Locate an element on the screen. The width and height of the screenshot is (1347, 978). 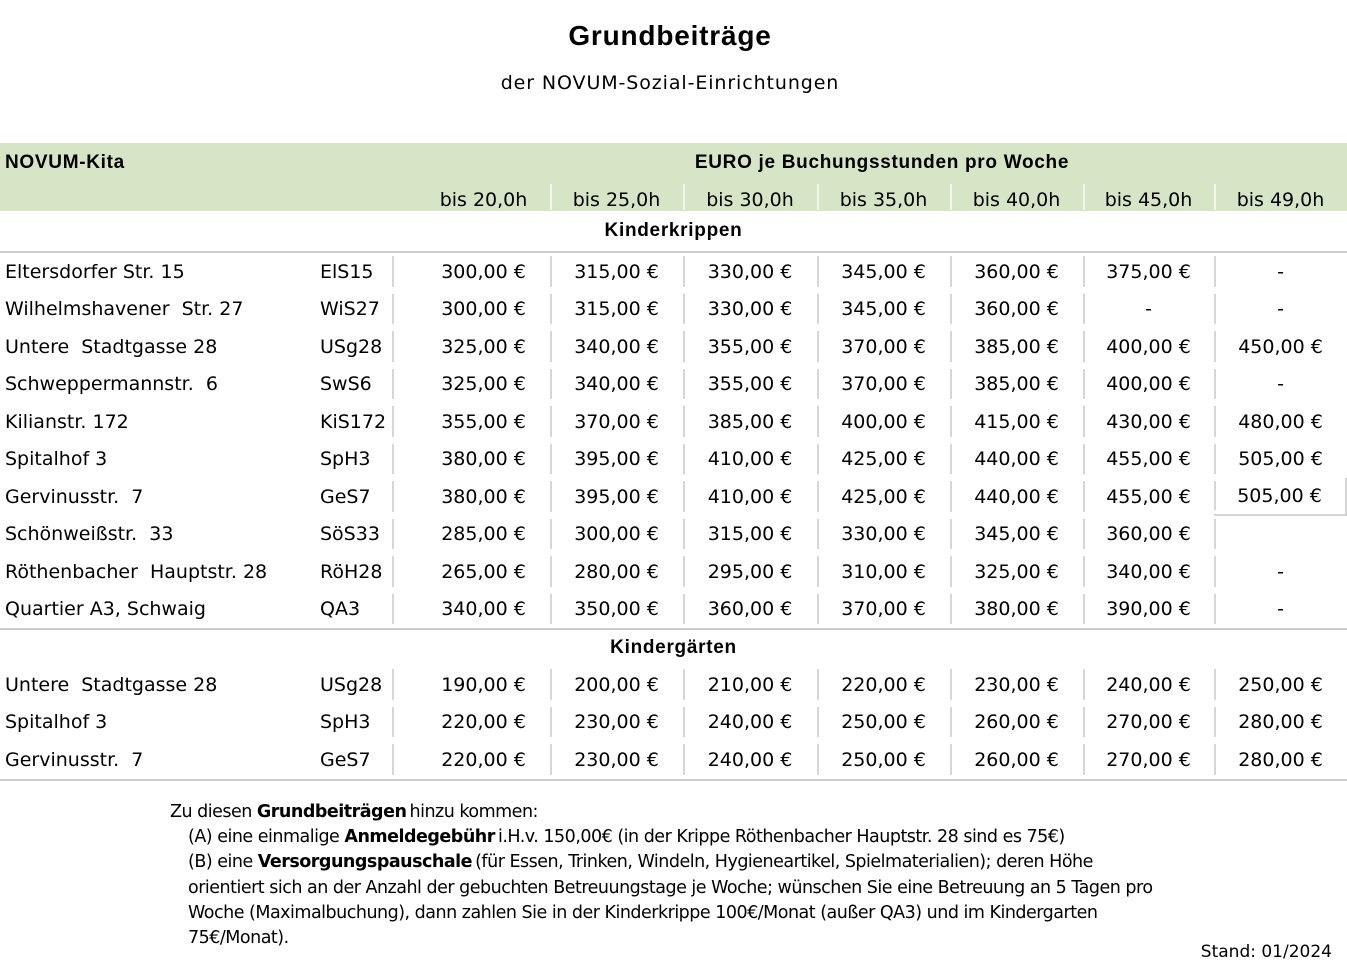
note-text: 75€/Monat). is located at coordinates (238, 938).